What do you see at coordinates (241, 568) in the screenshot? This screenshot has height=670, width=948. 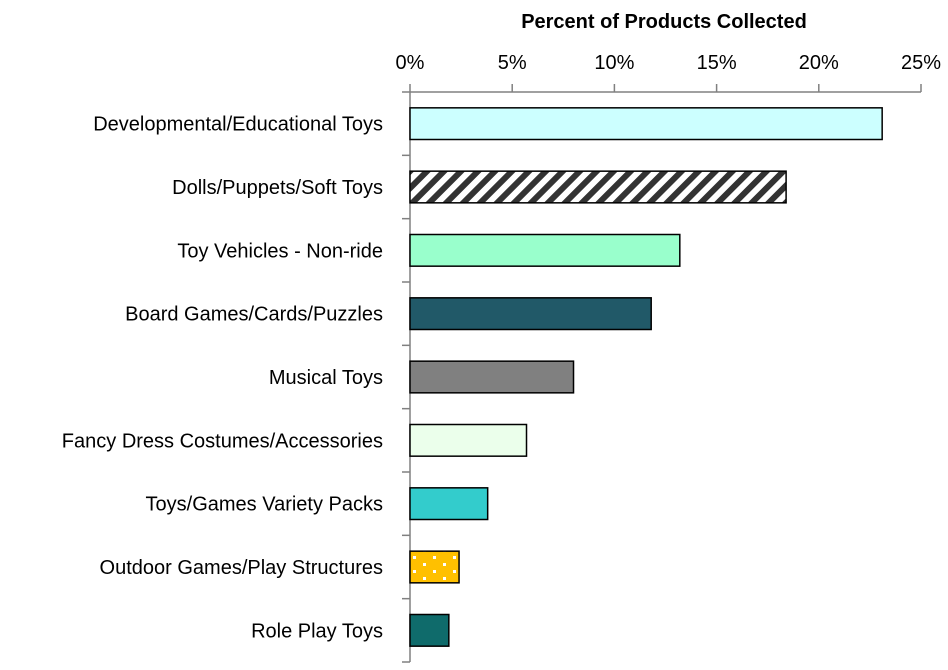 I see `category-label: Outdoor Games/Play Structures` at bounding box center [241, 568].